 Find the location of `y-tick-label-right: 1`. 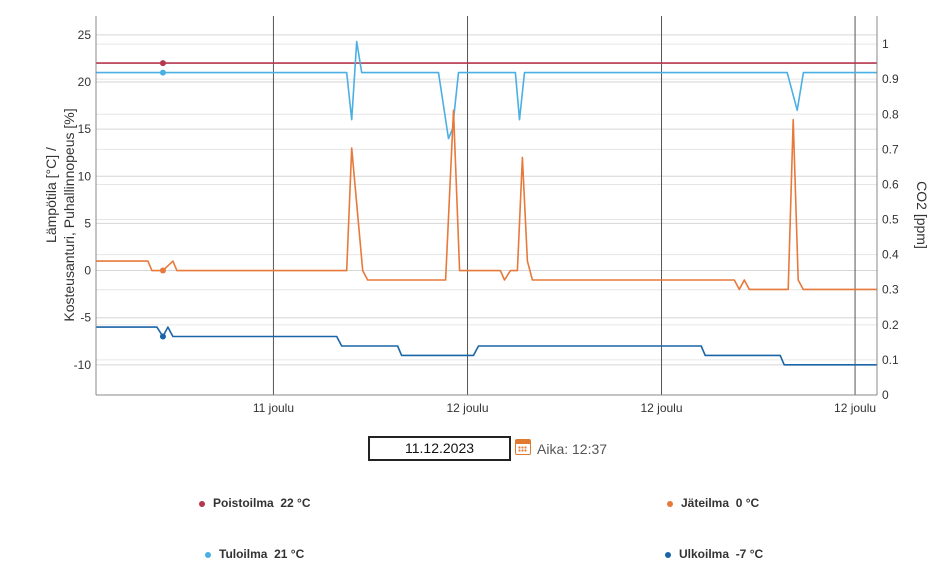

y-tick-label-right: 1 is located at coordinates (885, 44).